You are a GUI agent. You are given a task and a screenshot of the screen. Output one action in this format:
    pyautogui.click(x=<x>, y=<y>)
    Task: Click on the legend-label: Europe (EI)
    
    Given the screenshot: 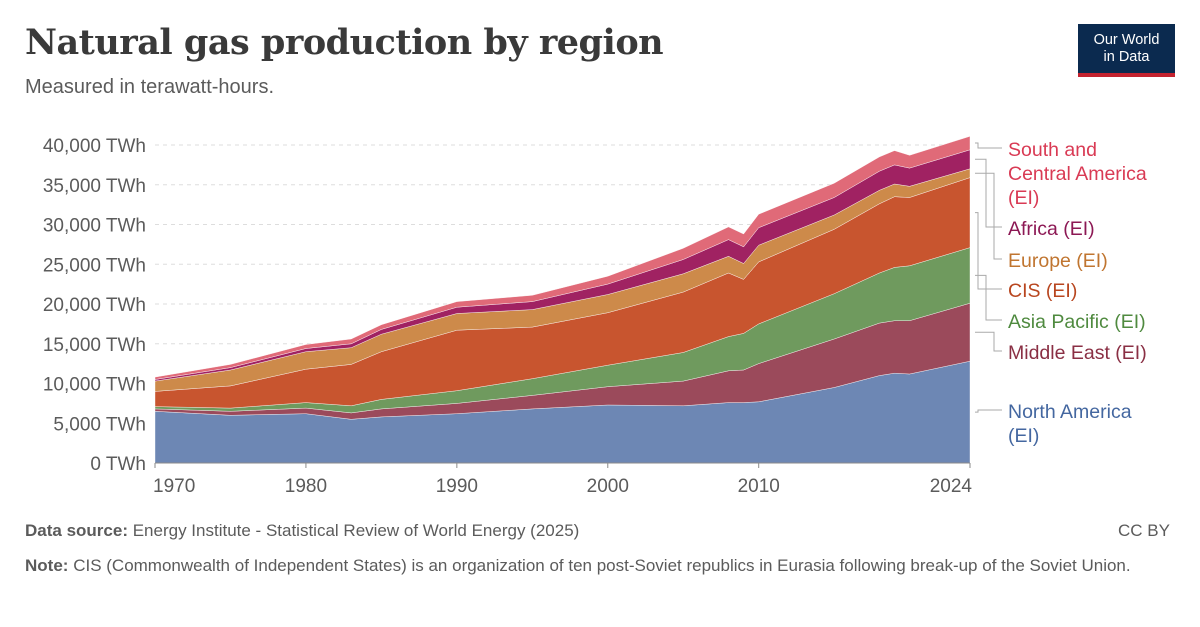 What is the action you would take?
    pyautogui.click(x=1058, y=261)
    